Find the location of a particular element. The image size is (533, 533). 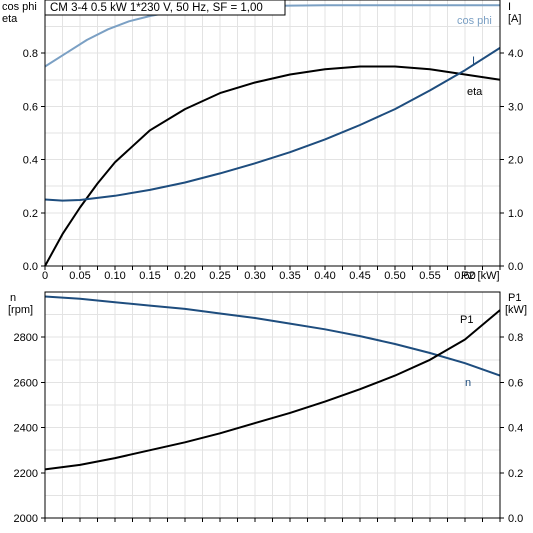

right-y-tick-label: 0.6 is located at coordinates (515, 383).